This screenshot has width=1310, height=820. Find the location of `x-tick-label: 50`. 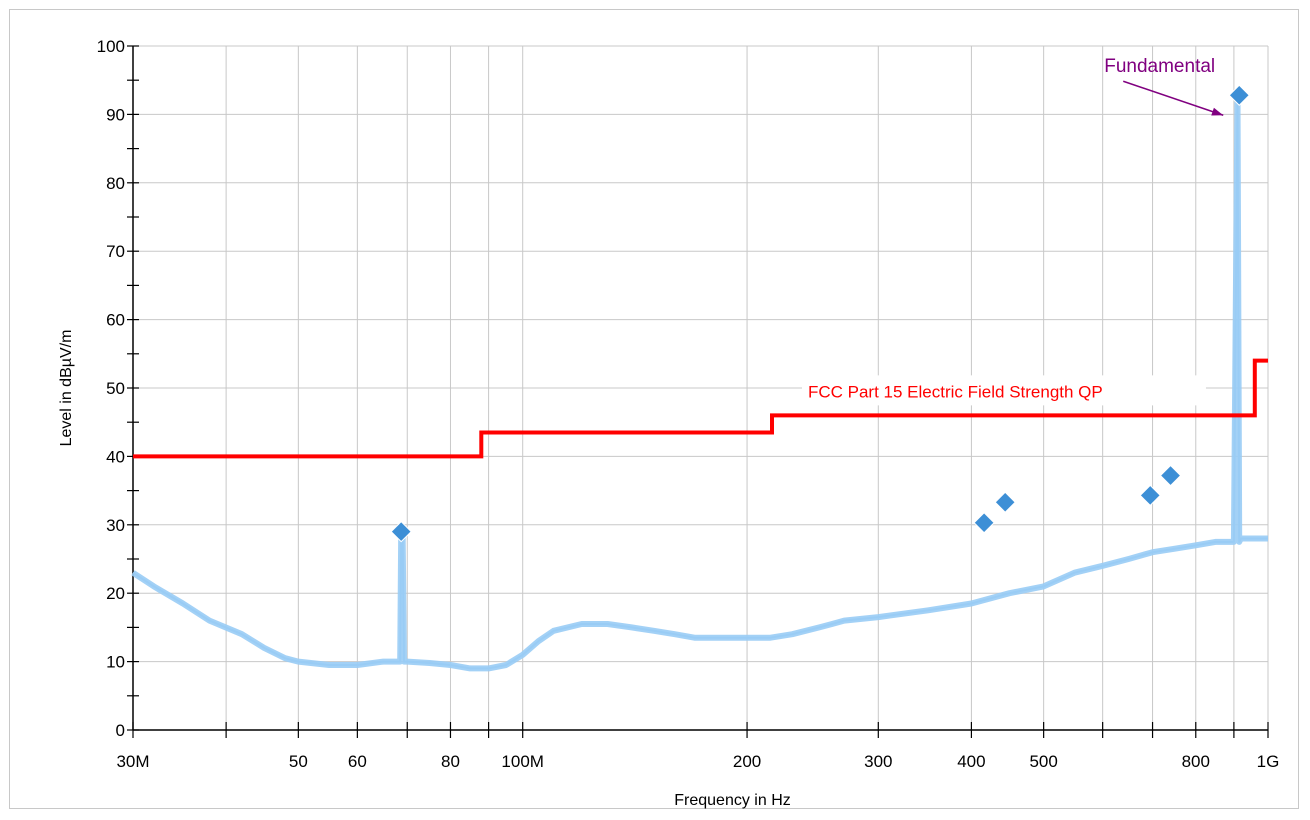

x-tick-label: 50 is located at coordinates (298, 761).